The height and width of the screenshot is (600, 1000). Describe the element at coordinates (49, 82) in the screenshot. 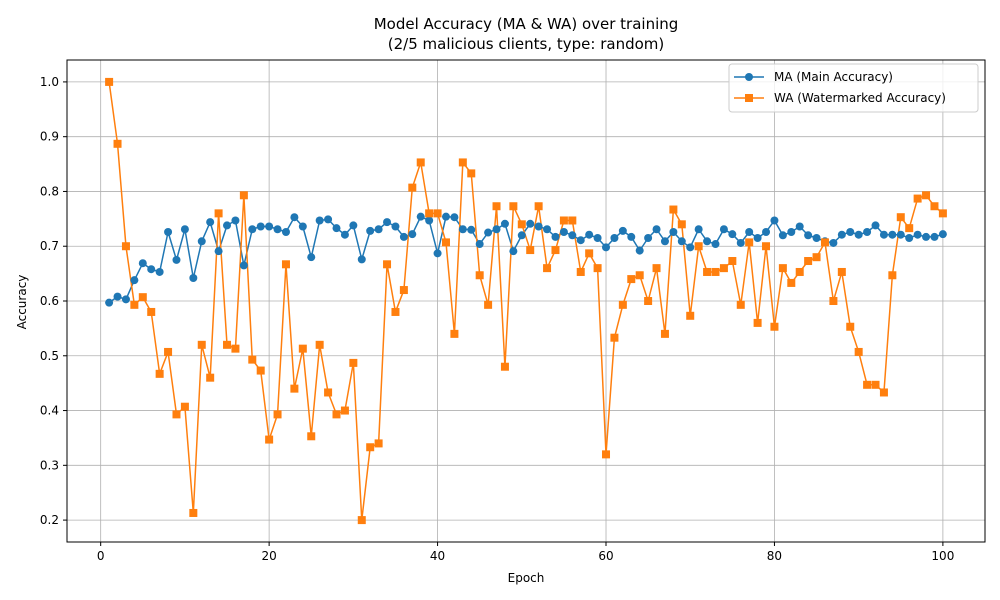

I see `y-tick-label: 1.0` at that location.